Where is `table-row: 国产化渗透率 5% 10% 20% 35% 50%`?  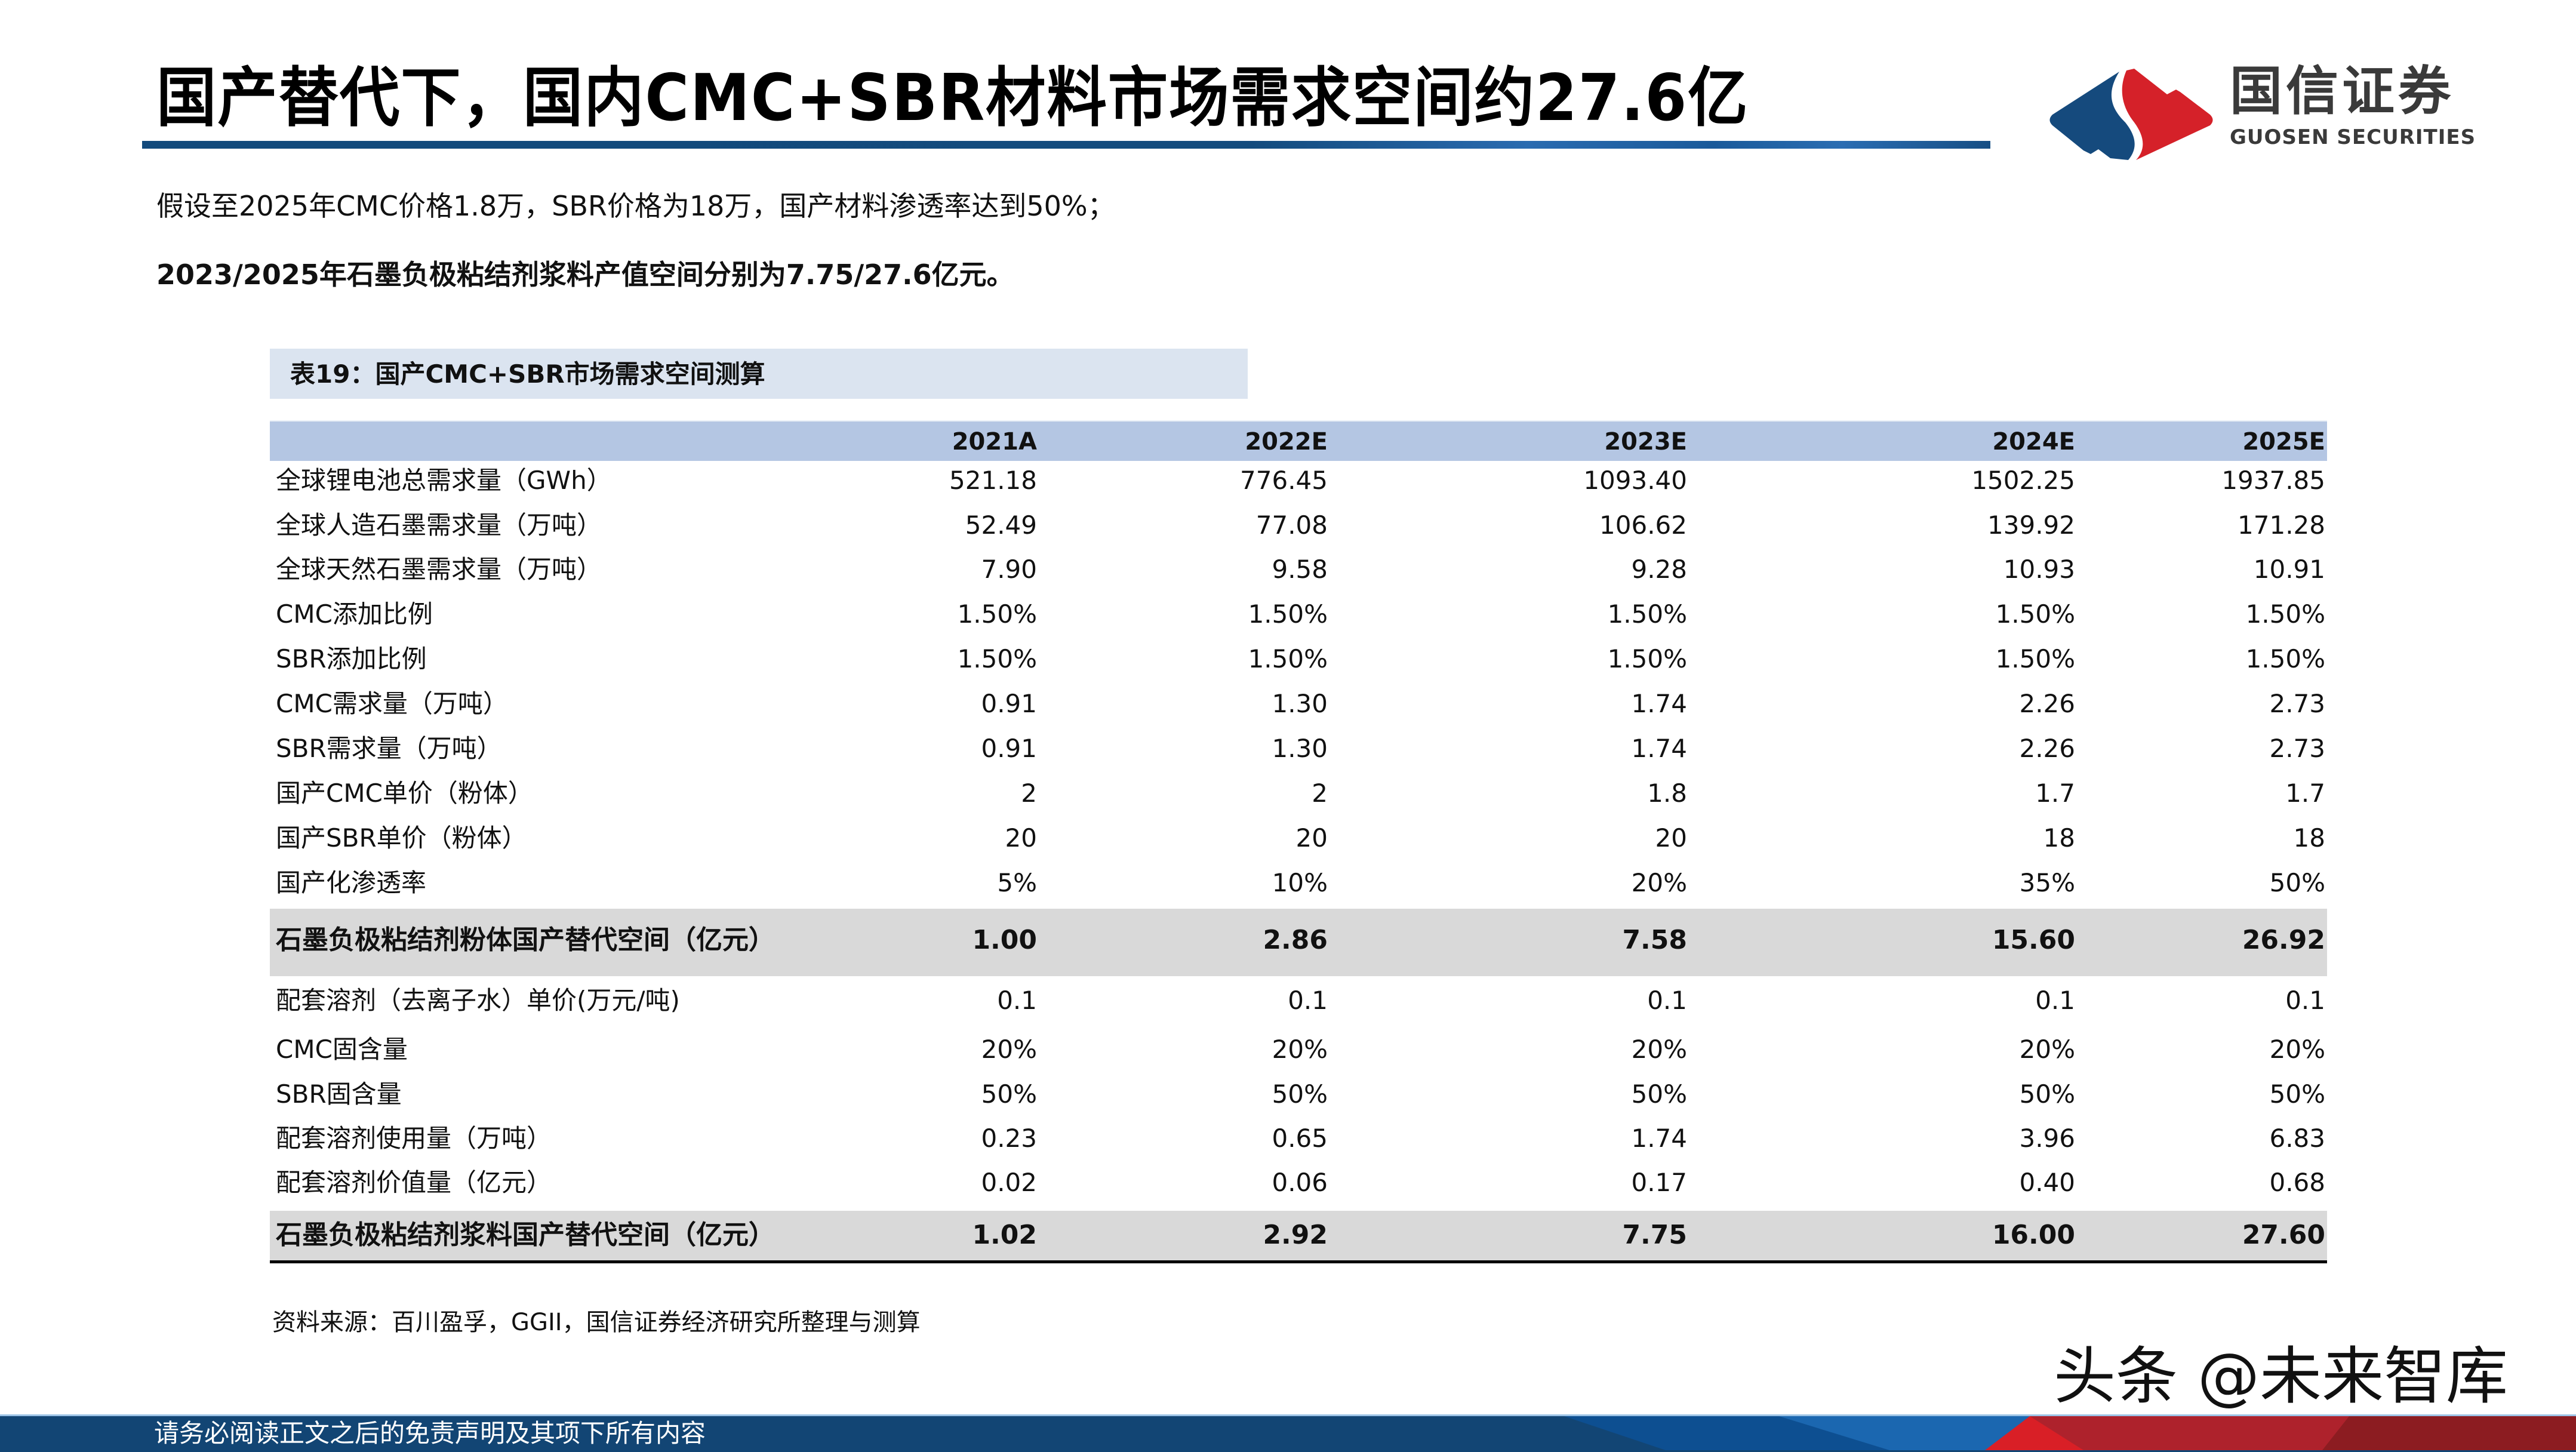 table-row: 国产化渗透率 5% 10% 20% 35% 50% is located at coordinates (1298, 883).